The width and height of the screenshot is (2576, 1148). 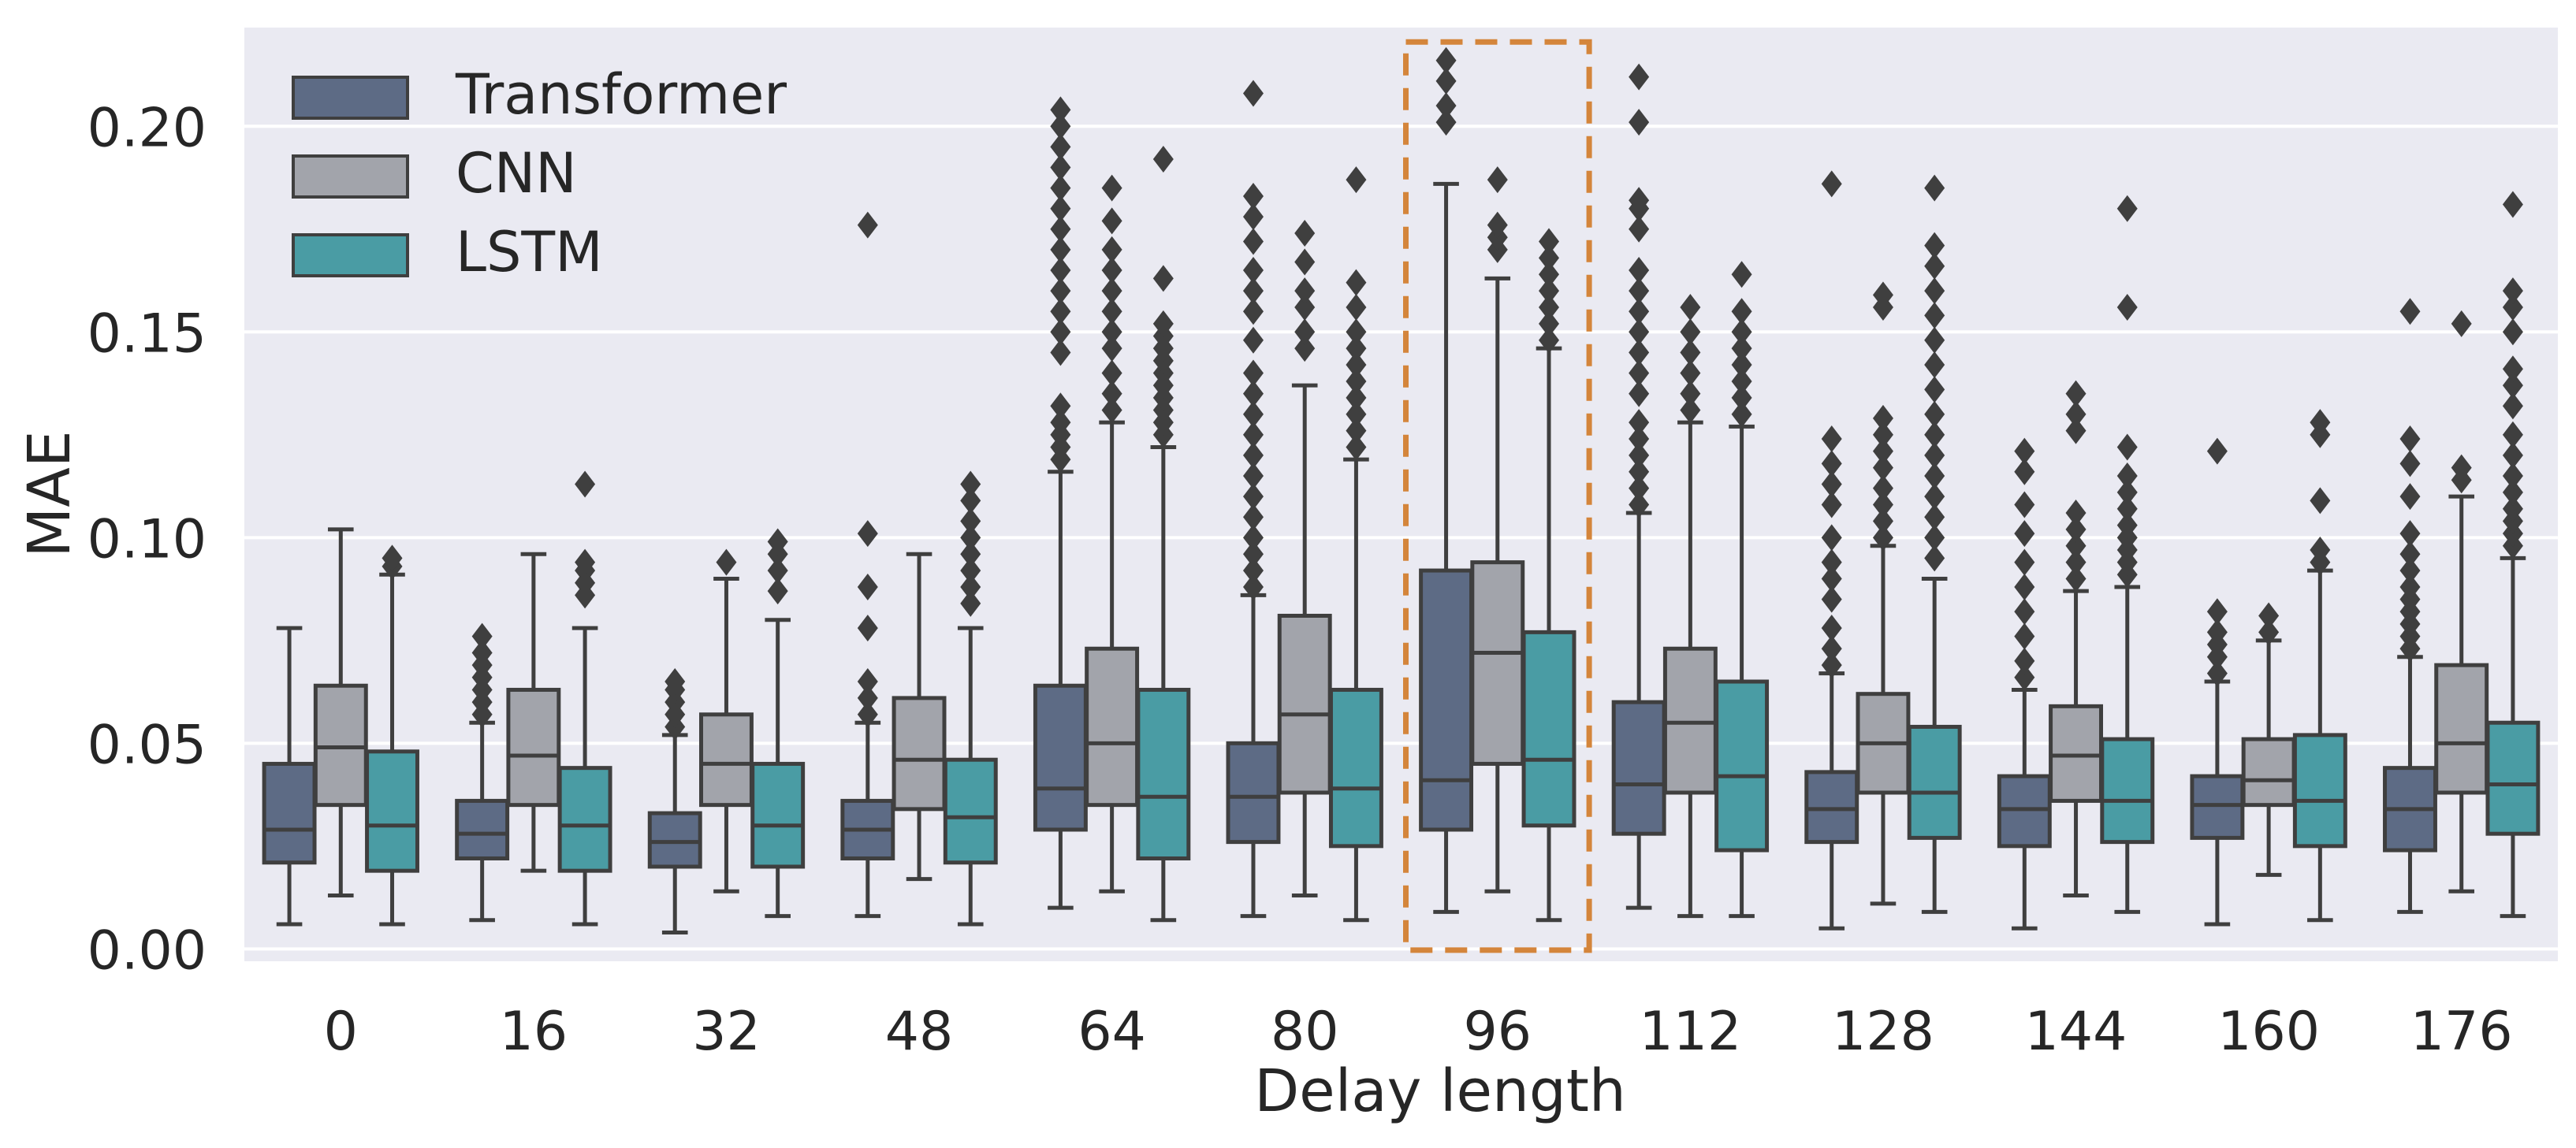 I want to click on x-tick-label: 96, so click(x=1498, y=1032).